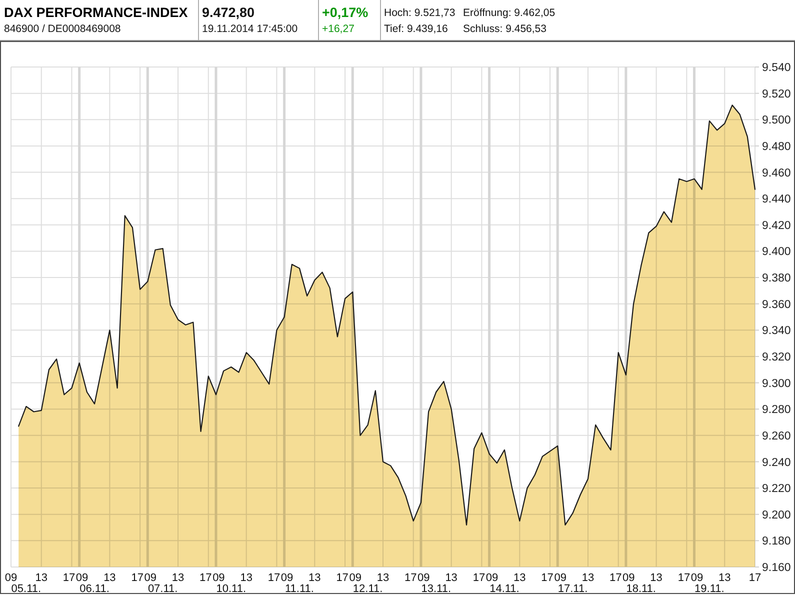  Describe the element at coordinates (62, 29) in the screenshot. I see `chart-subtitle: 846900 / DE0008469008` at that location.